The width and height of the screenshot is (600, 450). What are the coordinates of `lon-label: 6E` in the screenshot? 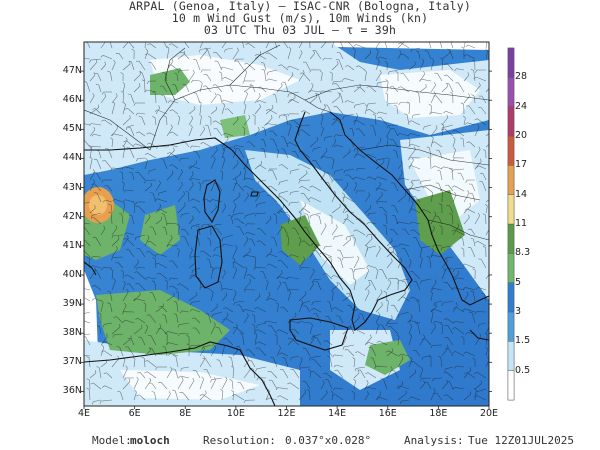 It's located at (134, 413).